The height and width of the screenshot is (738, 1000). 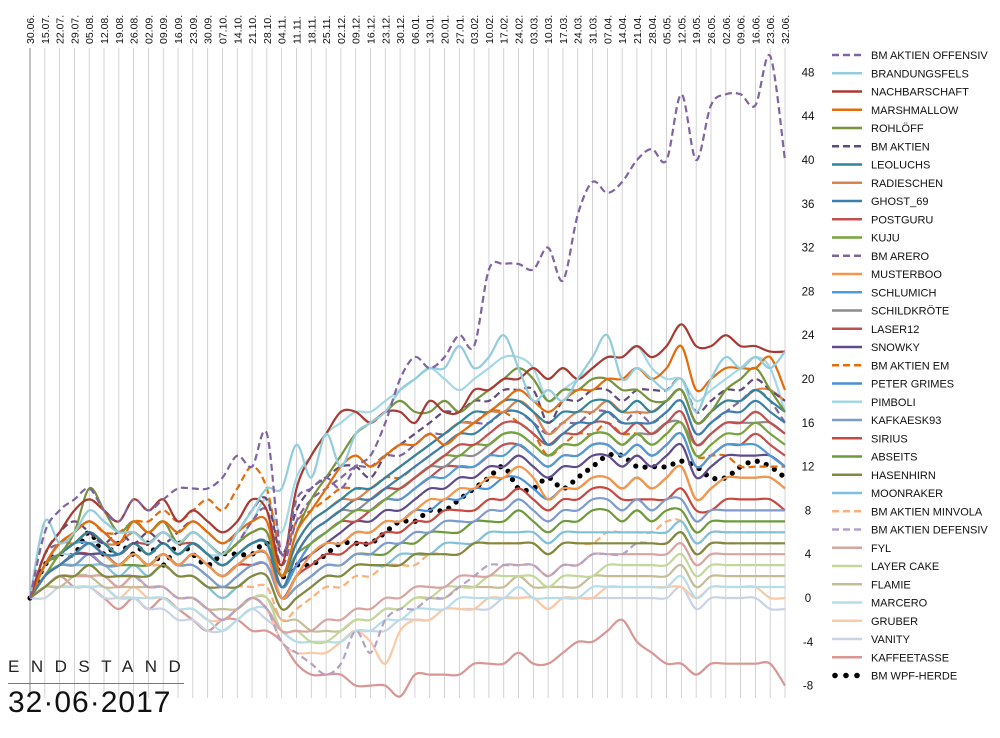 I want to click on series-hasenhirn-line, so click(x=407, y=571).